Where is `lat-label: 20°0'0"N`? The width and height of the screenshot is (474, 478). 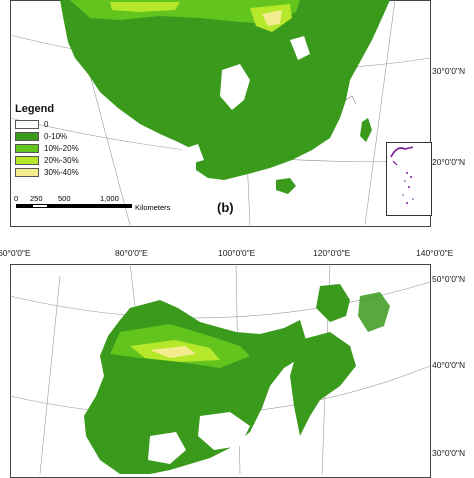 lat-label: 20°0'0"N is located at coordinates (449, 162).